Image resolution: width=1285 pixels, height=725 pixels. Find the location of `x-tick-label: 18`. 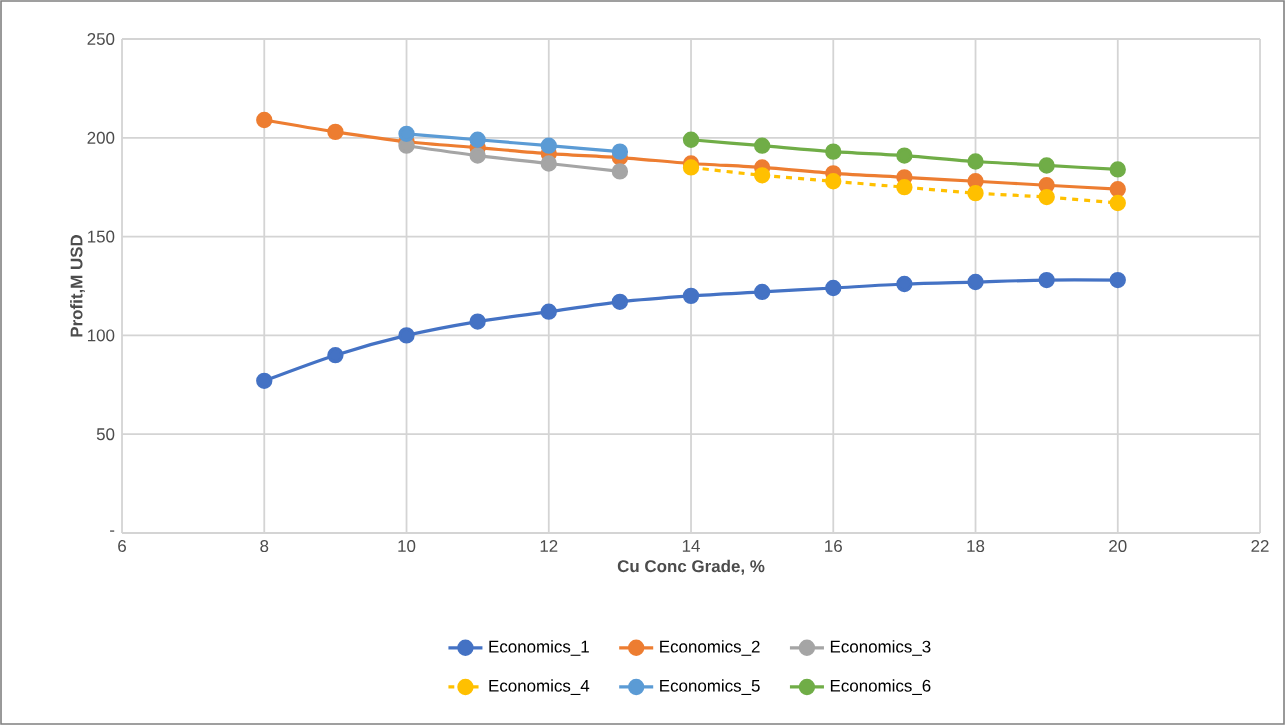

x-tick-label: 18 is located at coordinates (976, 546).